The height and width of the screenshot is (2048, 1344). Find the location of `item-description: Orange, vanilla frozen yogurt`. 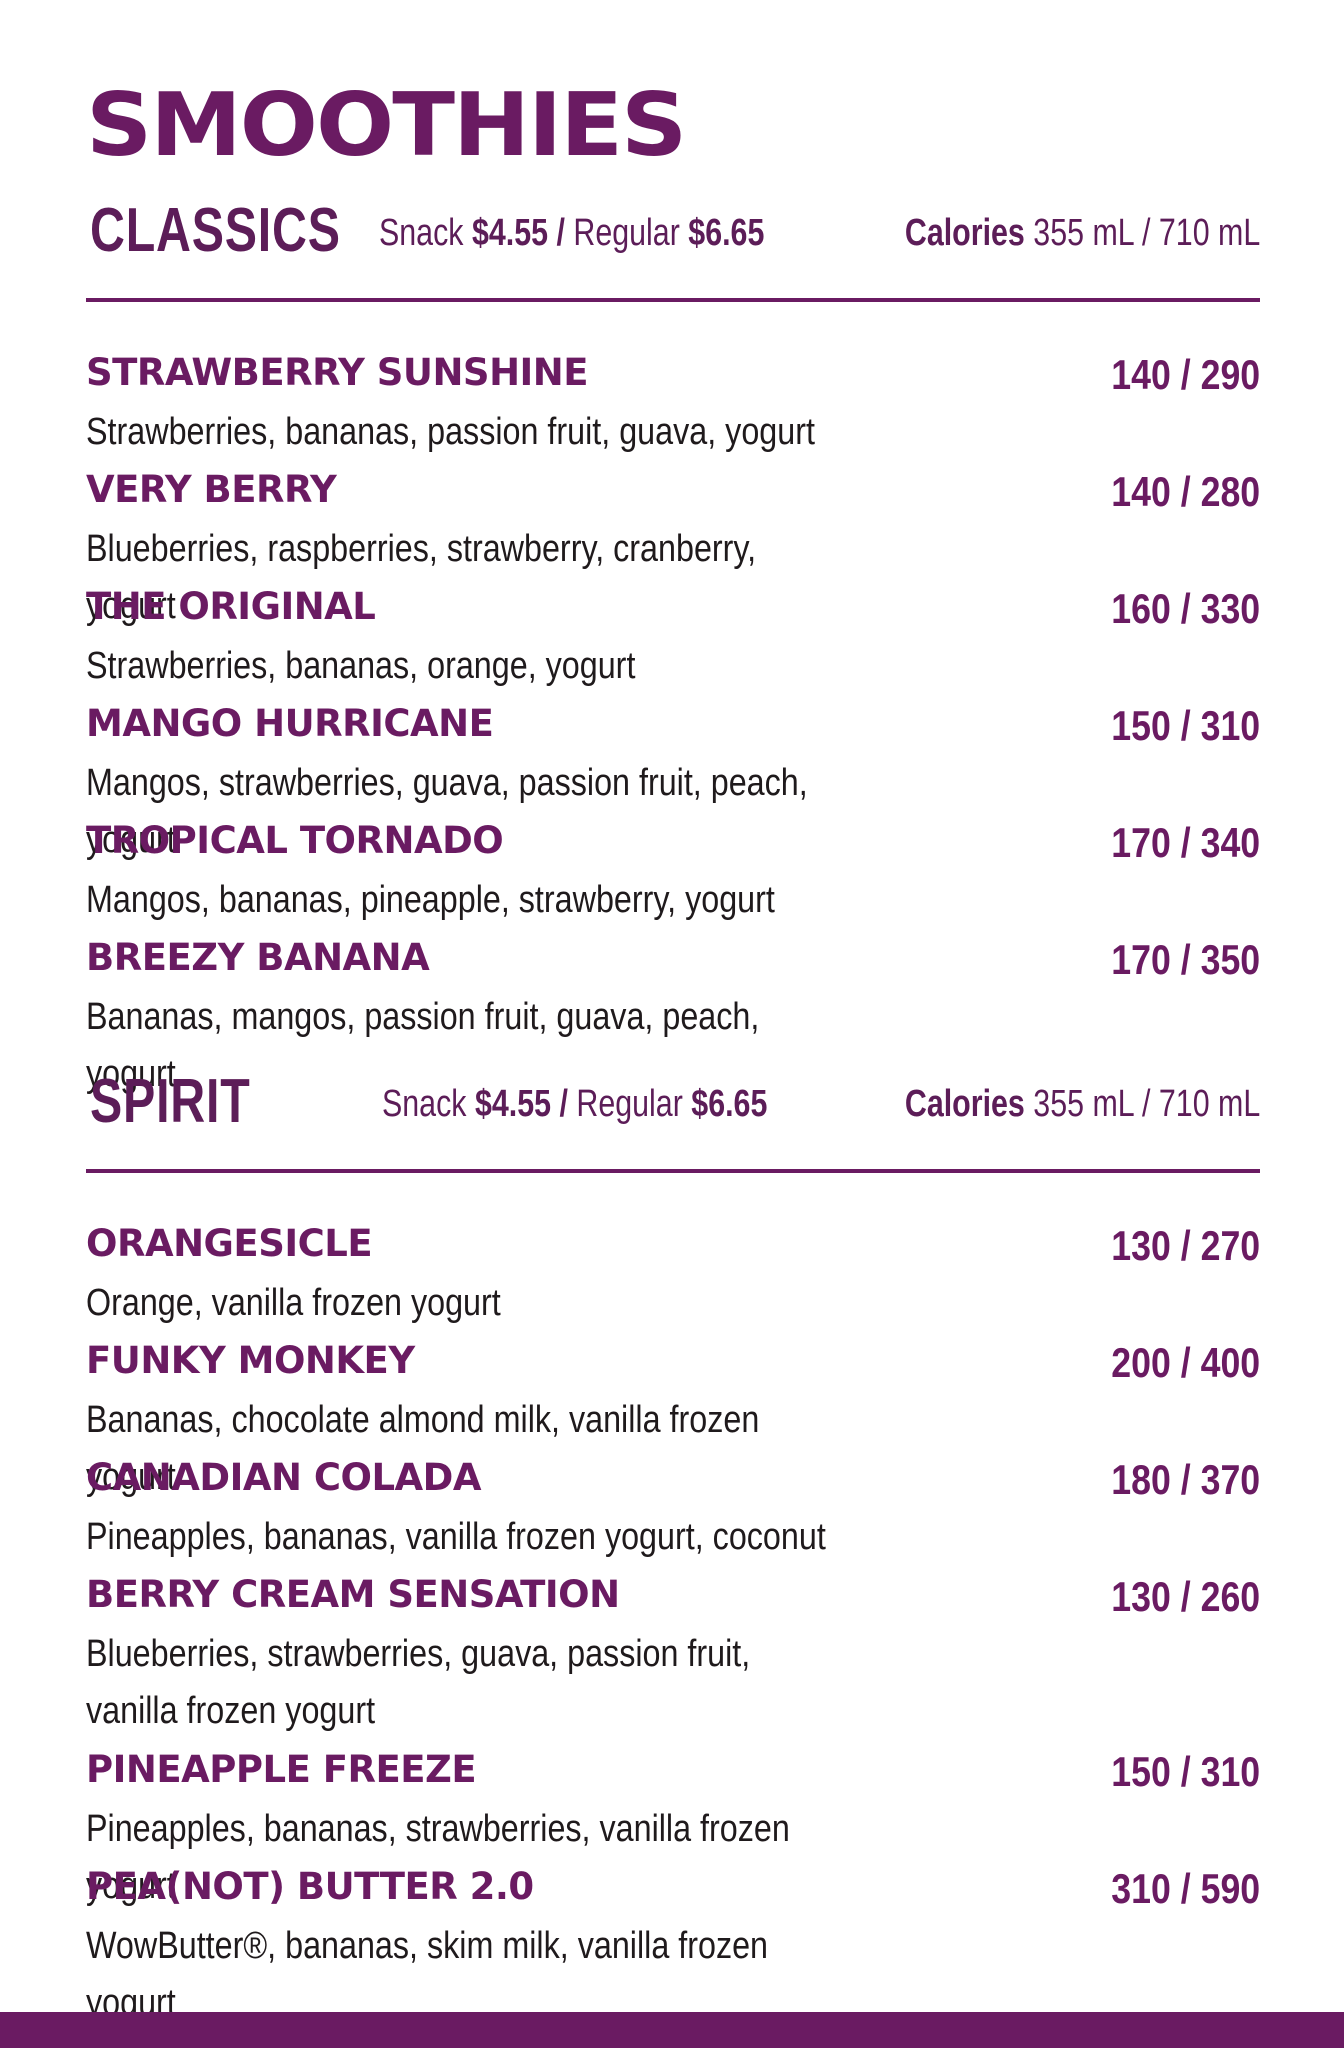

item-description: Orange, vanilla frozen yogurt is located at coordinates (293, 1303).